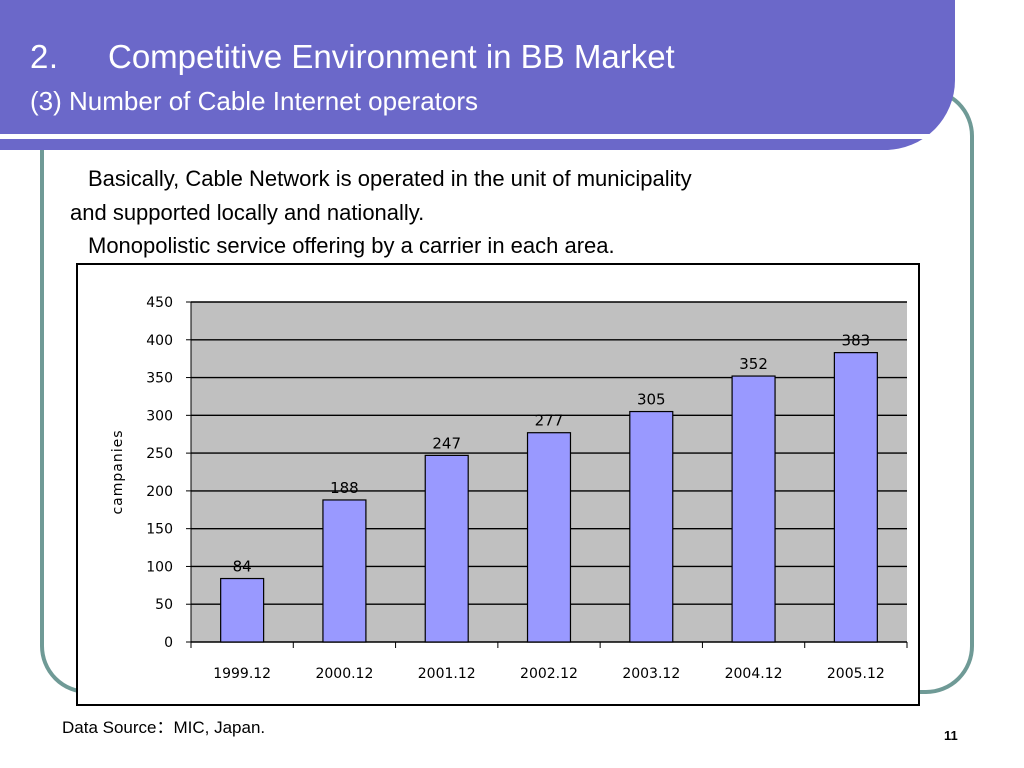  What do you see at coordinates (951, 735) in the screenshot?
I see `page-number: 11` at bounding box center [951, 735].